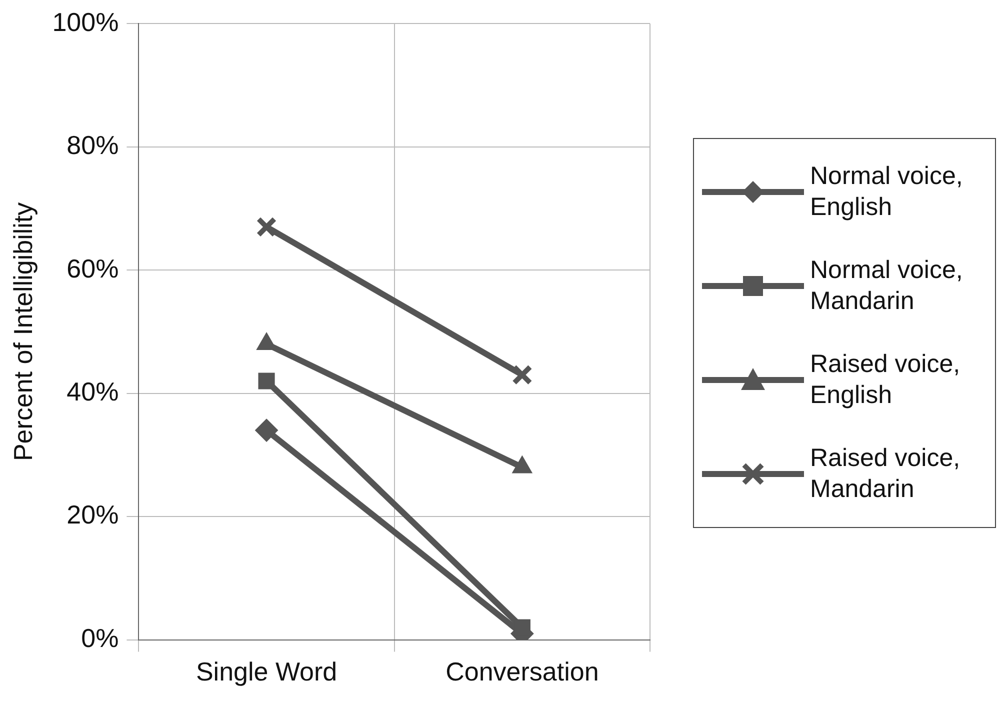 The height and width of the screenshot is (705, 998). Describe the element at coordinates (886, 380) in the screenshot. I see `legend-label: Raised voice, English` at that location.